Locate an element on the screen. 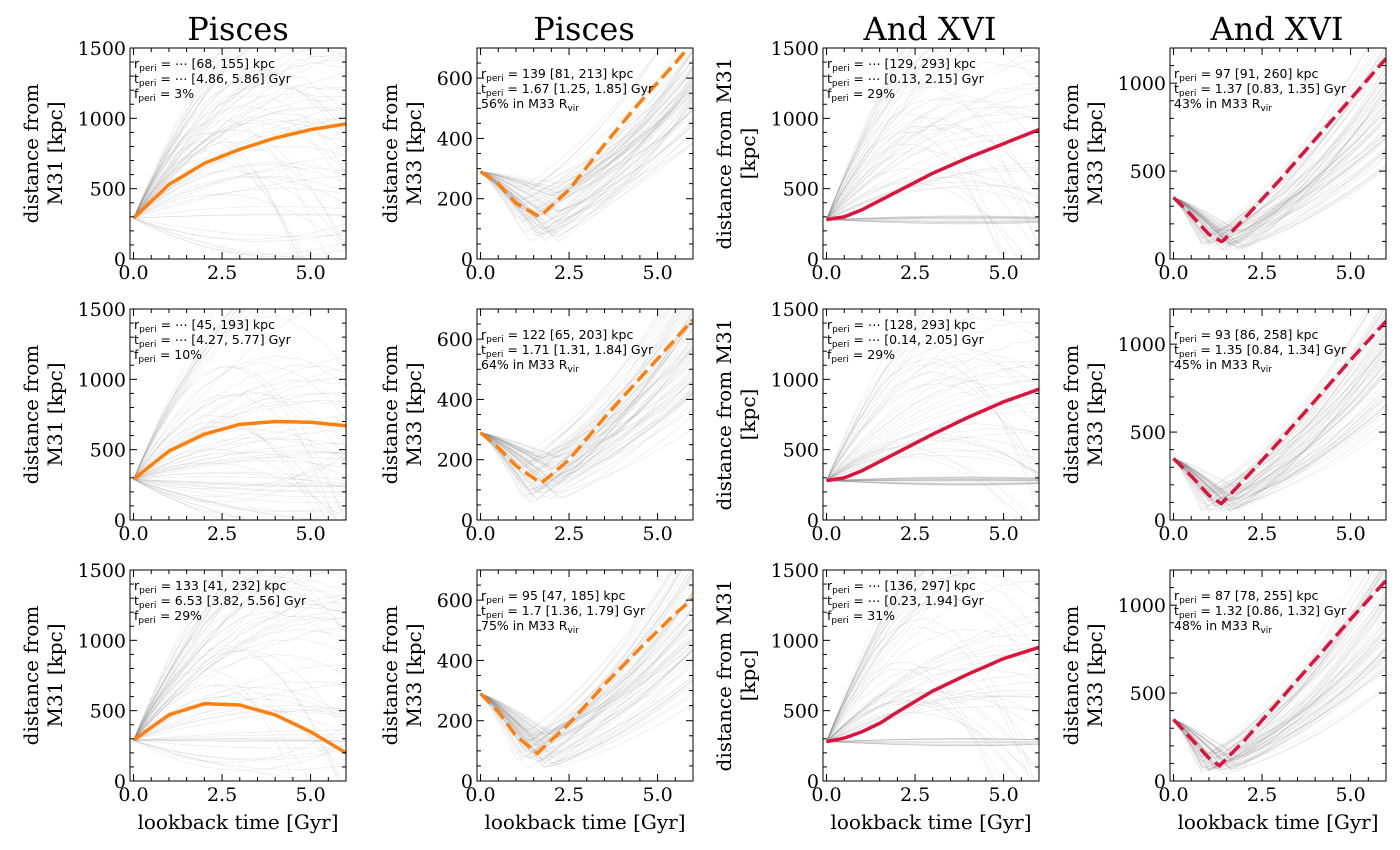  annotation-var: t is located at coordinates (829, 78).